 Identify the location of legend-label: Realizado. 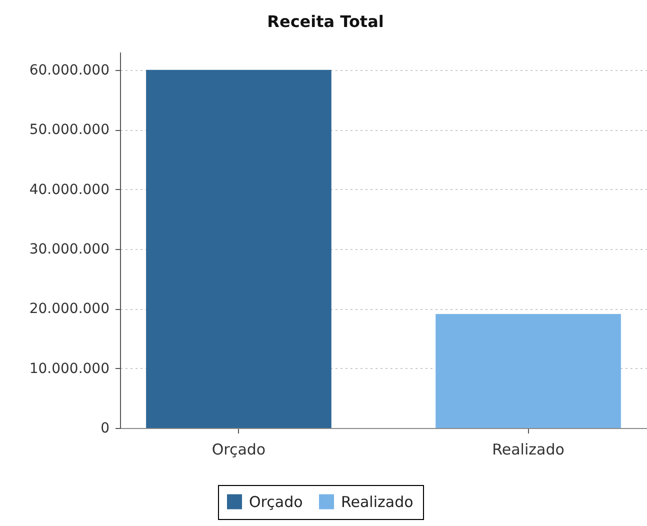
(377, 501).